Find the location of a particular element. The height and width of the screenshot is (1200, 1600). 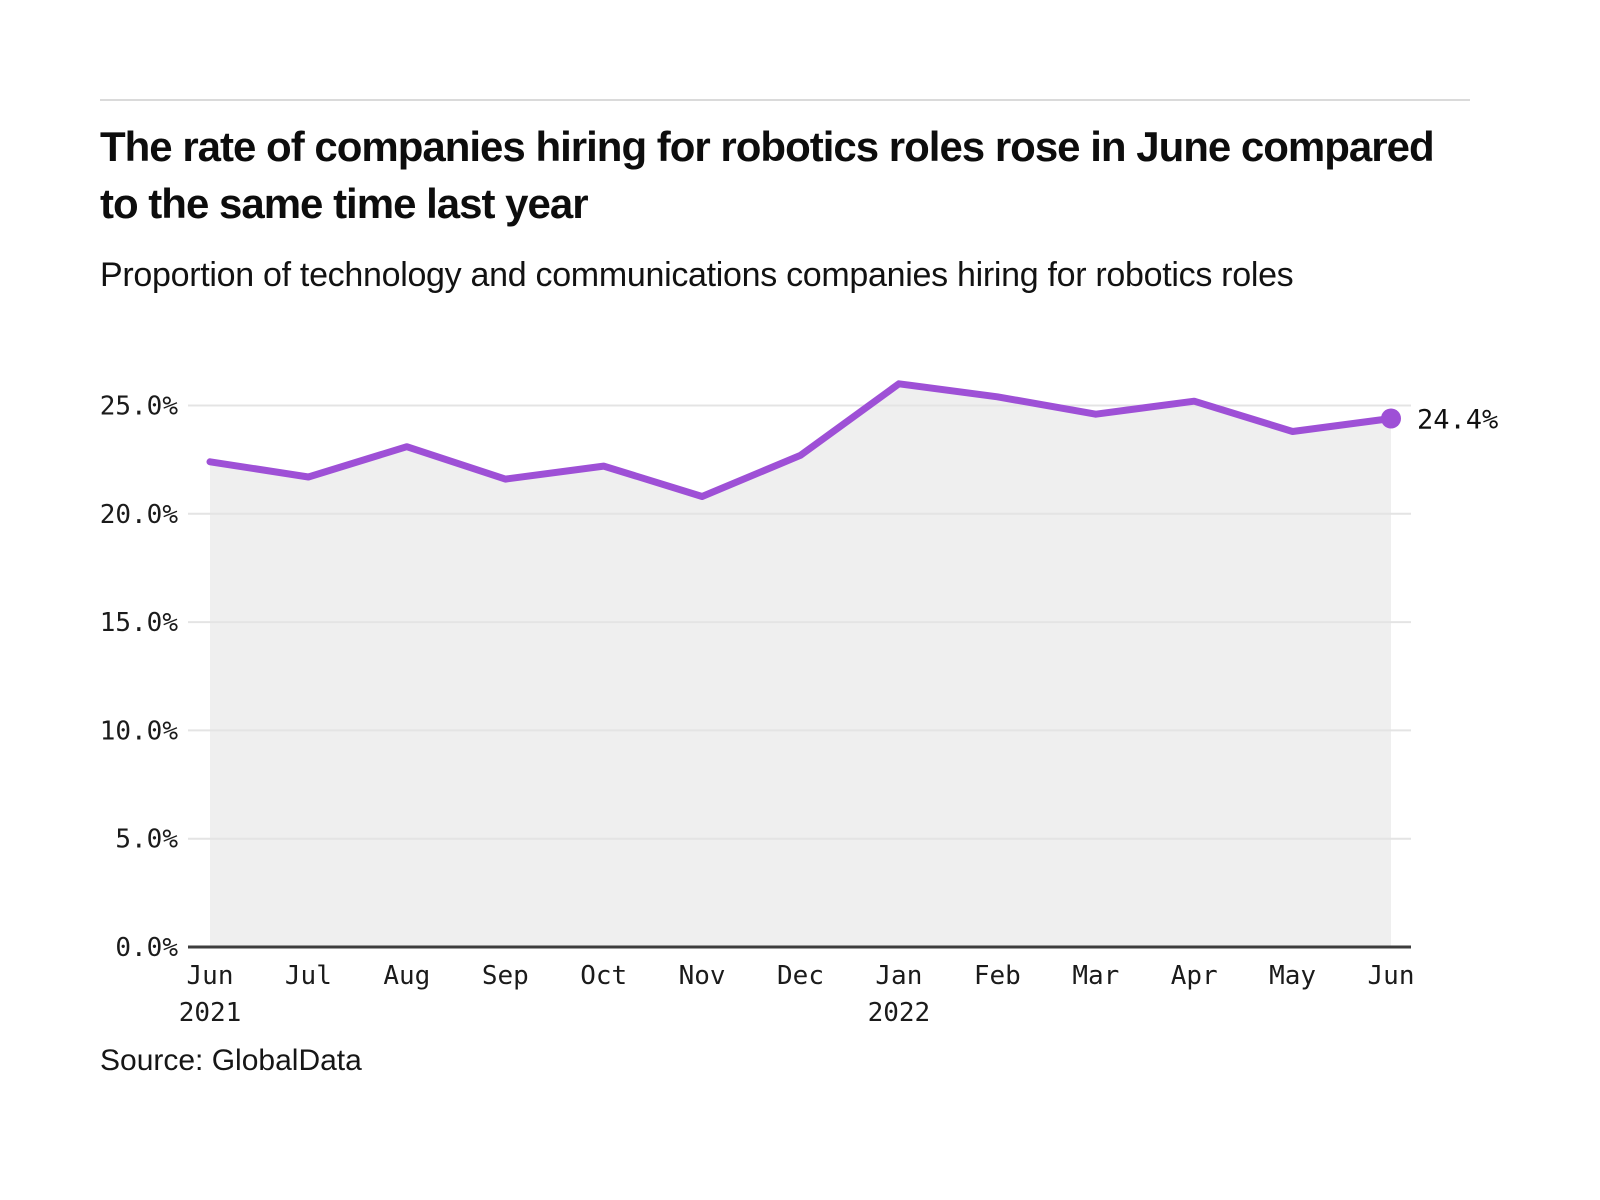

x-tick-label: Oct is located at coordinates (603, 976).